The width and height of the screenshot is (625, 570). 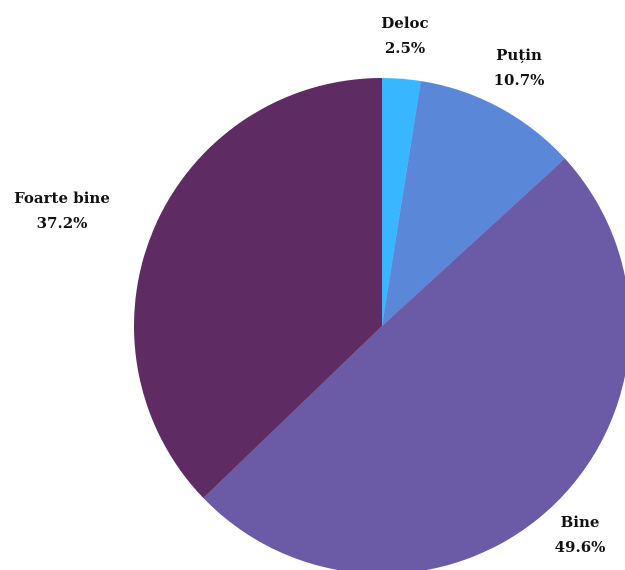 I want to click on slice-value-label: 49.6%, so click(x=580, y=547).